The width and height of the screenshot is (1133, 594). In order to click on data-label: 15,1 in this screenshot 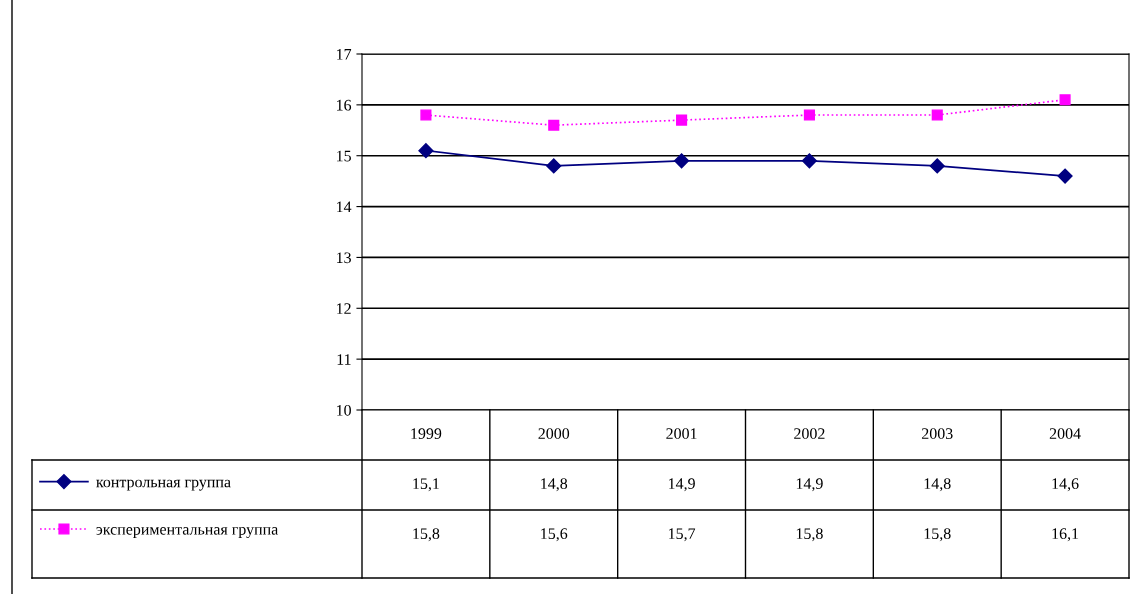, I will do `click(426, 485)`.